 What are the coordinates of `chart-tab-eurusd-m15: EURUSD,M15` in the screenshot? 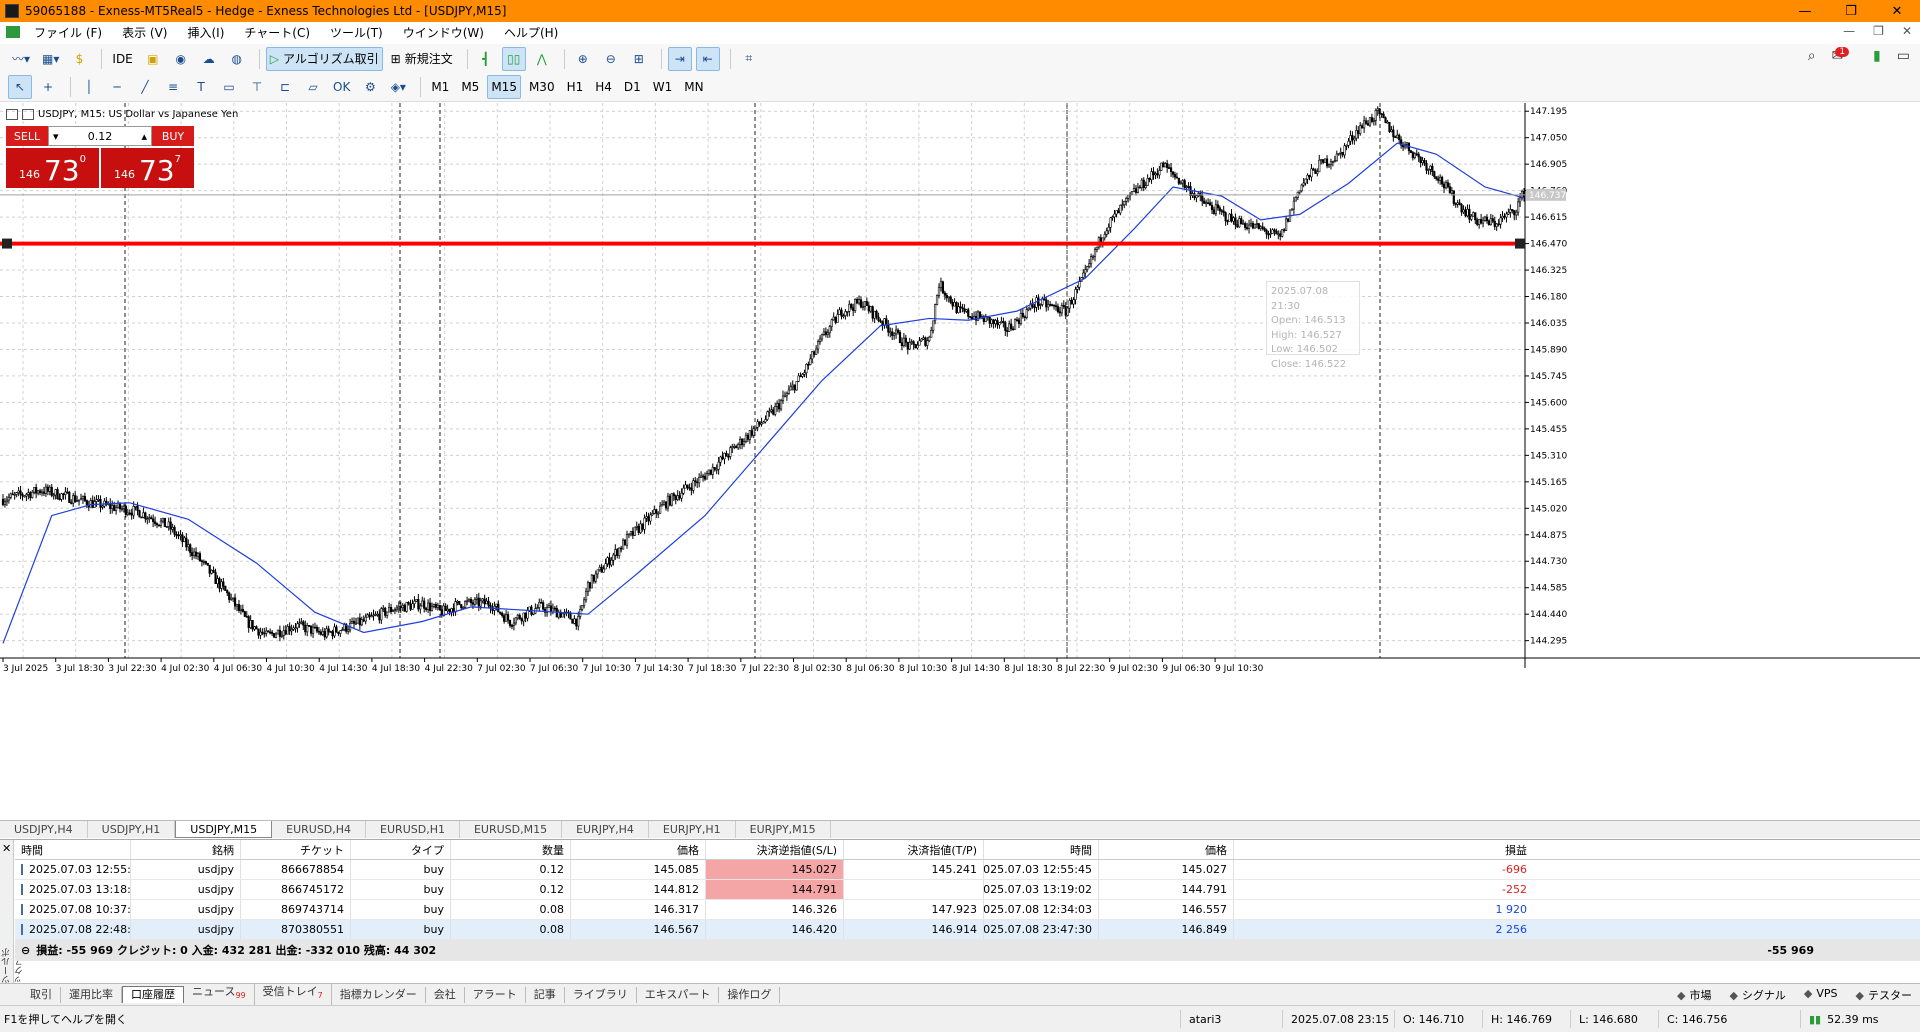 It's located at (511, 829).